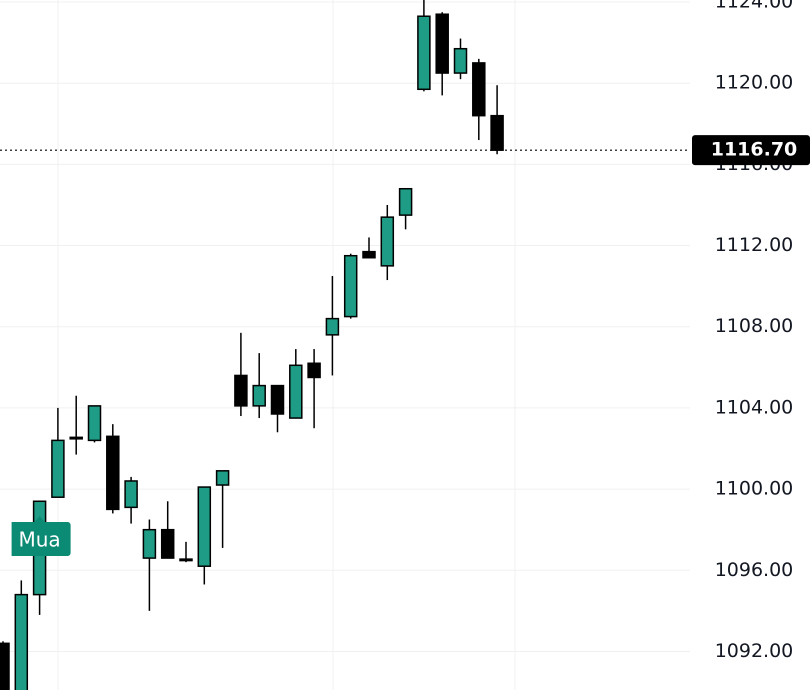 The height and width of the screenshot is (690, 810). Describe the element at coordinates (754, 150) in the screenshot. I see `last-price-label: 1116.70` at that location.